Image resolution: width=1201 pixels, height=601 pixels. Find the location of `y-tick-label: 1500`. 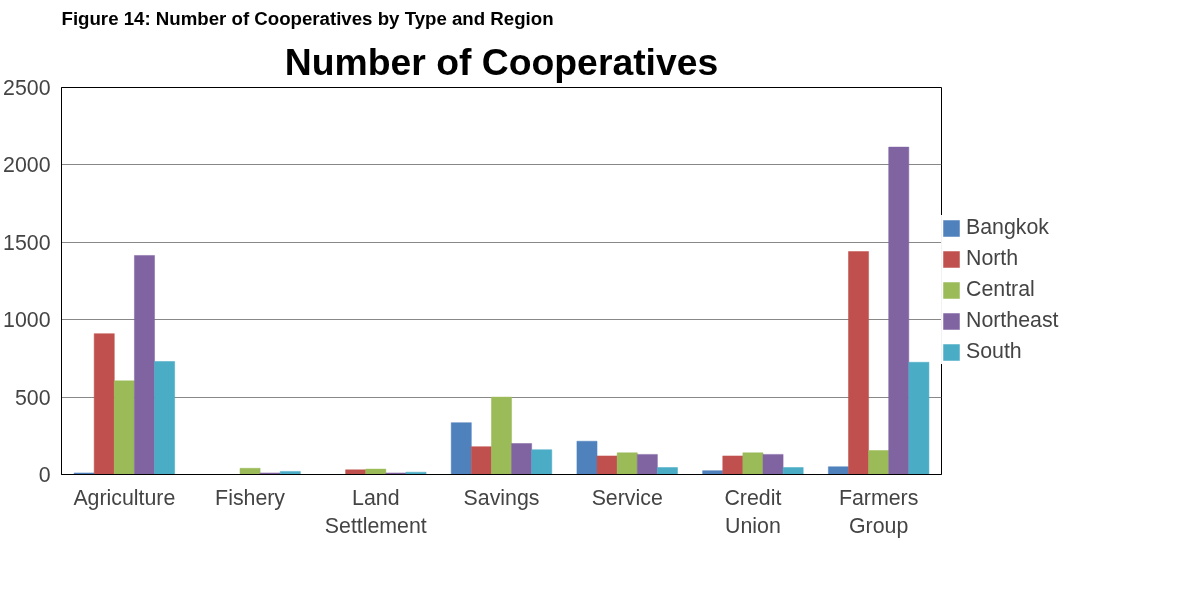

y-tick-label: 1500 is located at coordinates (27, 242).